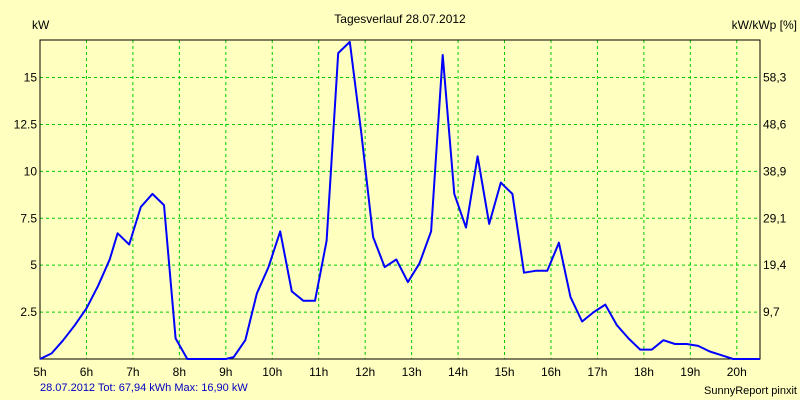  What do you see at coordinates (132, 372) in the screenshot?
I see `x-tick-label: 7h` at bounding box center [132, 372].